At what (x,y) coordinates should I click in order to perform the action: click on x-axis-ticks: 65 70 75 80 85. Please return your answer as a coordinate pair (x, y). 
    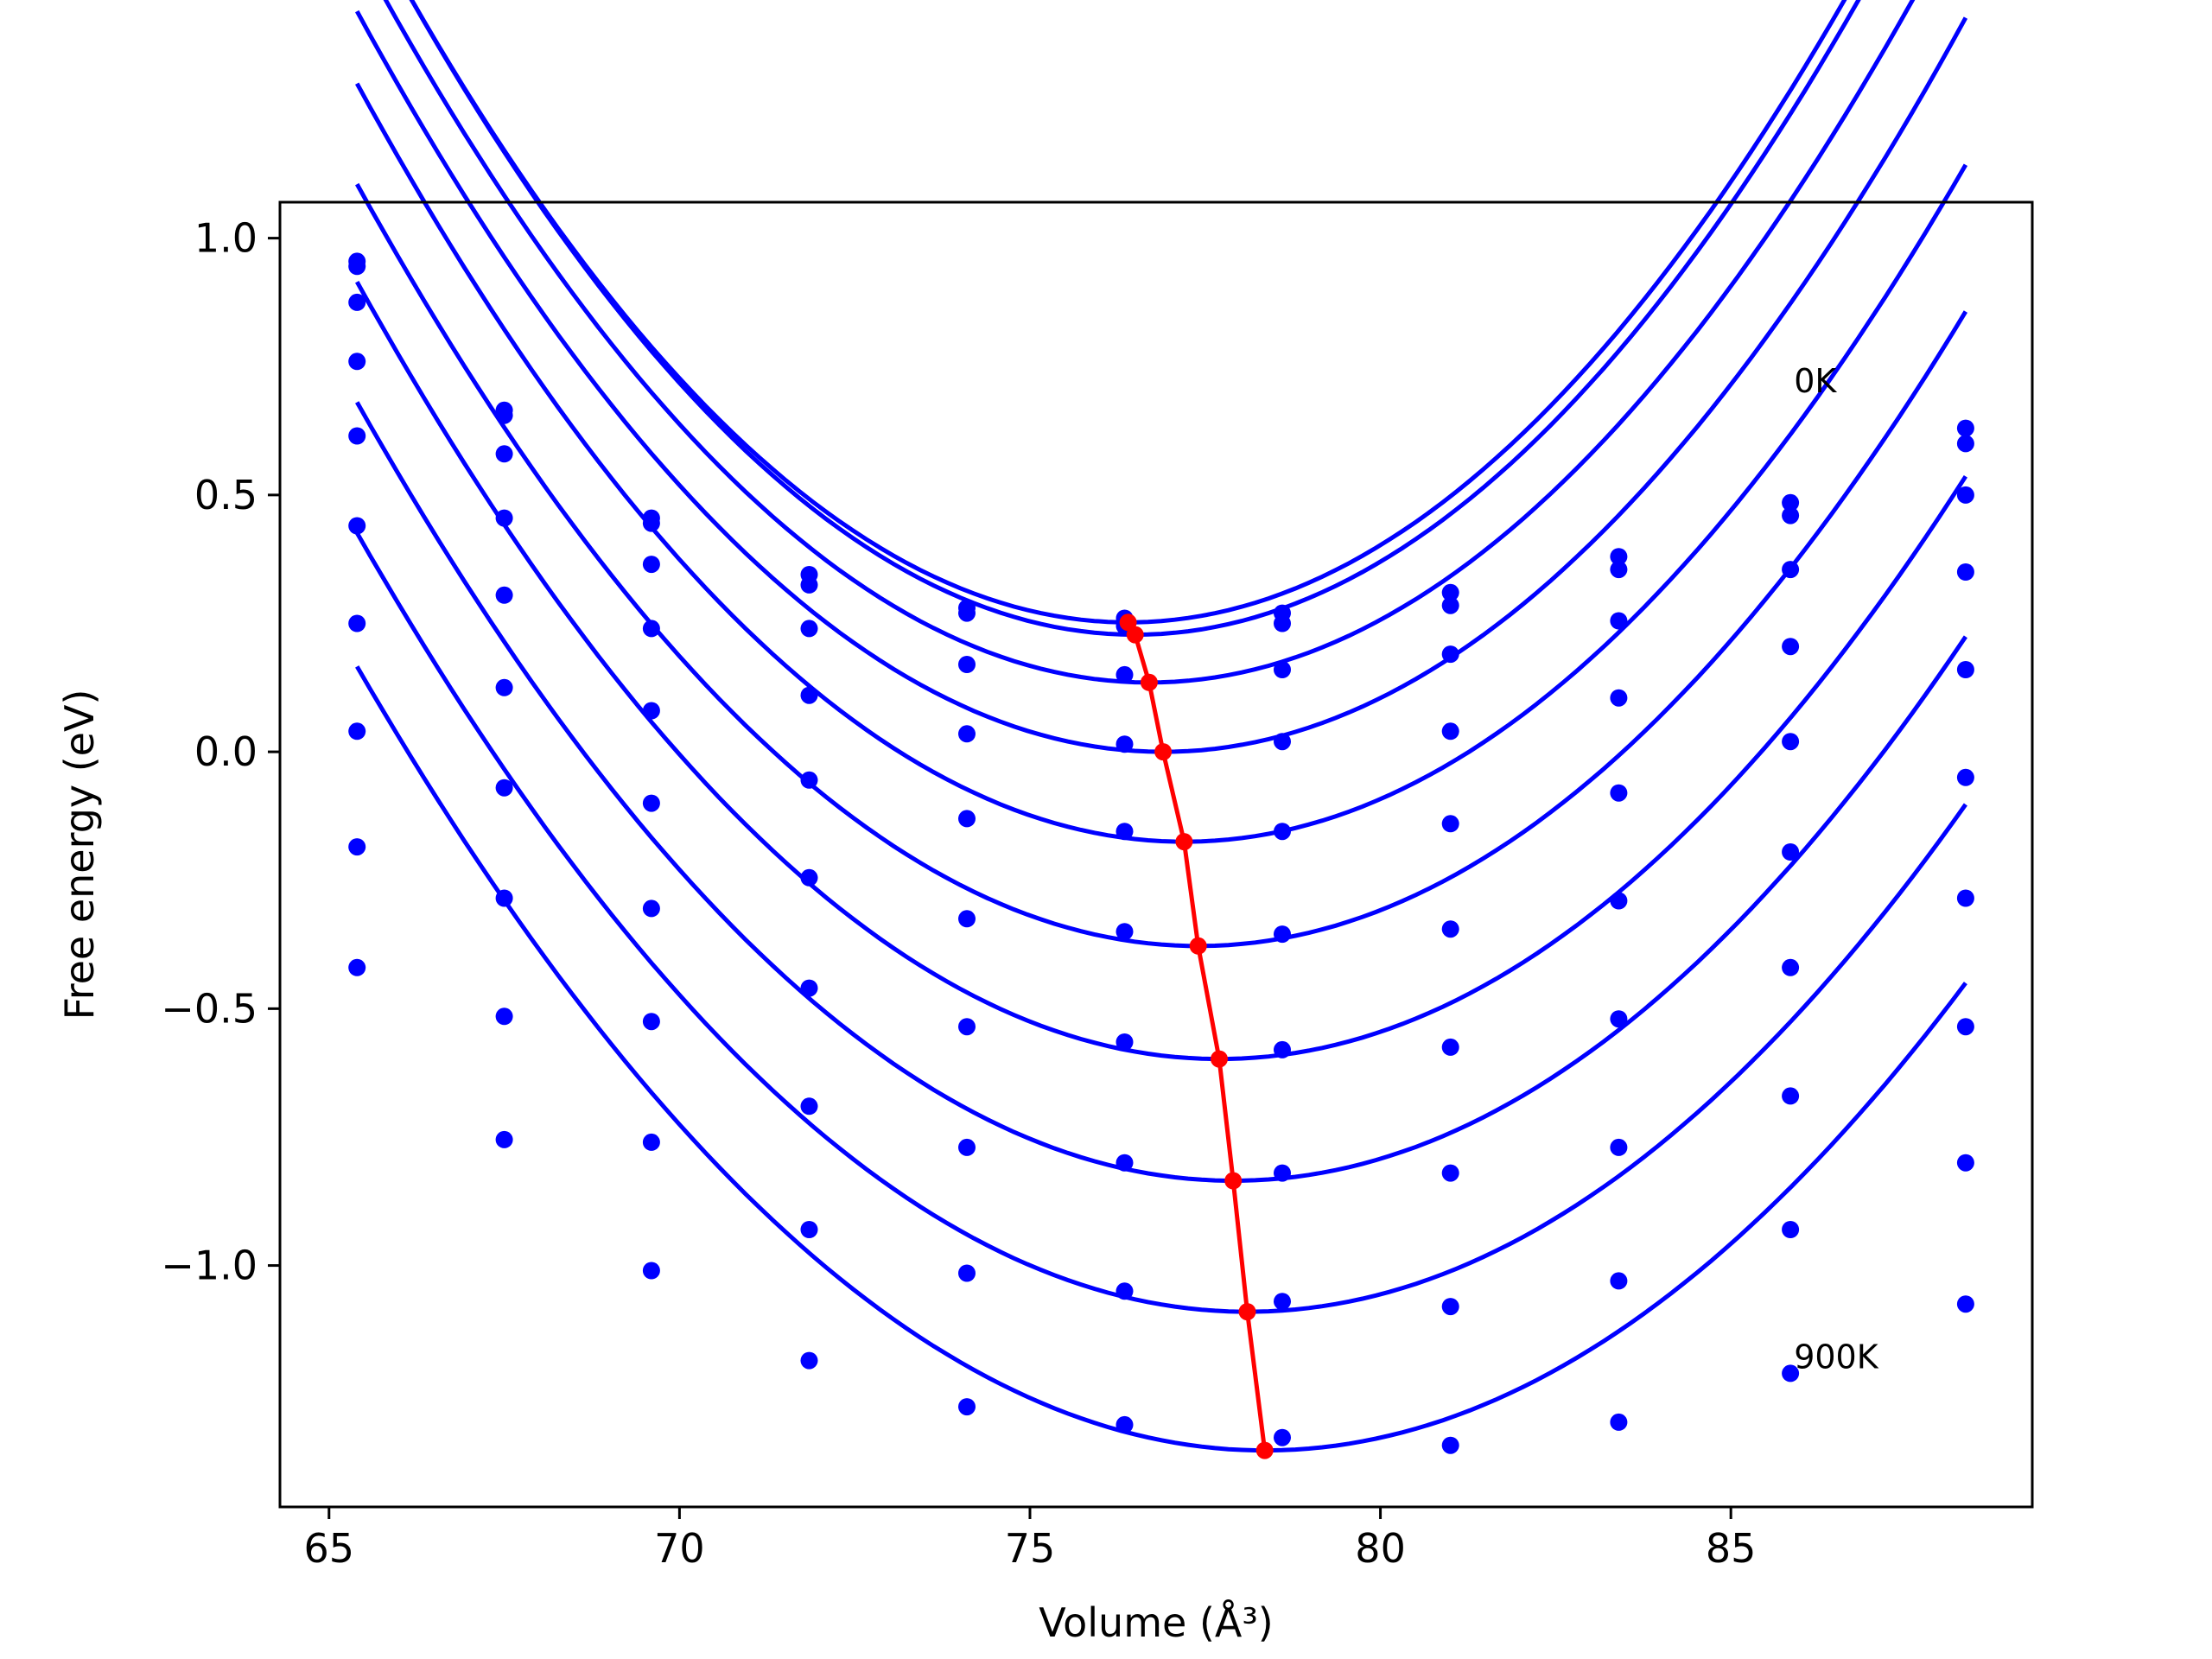
    Looking at the image, I should click on (1030, 1539).